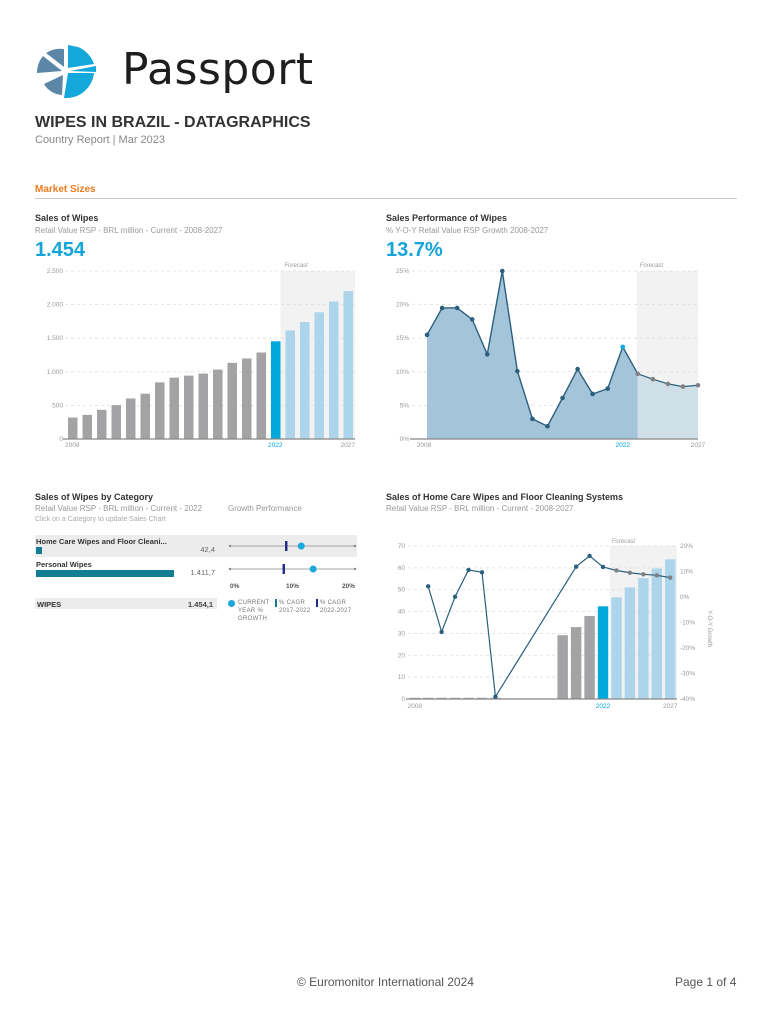 The height and width of the screenshot is (1024, 768). What do you see at coordinates (667, 406) in the screenshot?
I see `forecast-area` at bounding box center [667, 406].